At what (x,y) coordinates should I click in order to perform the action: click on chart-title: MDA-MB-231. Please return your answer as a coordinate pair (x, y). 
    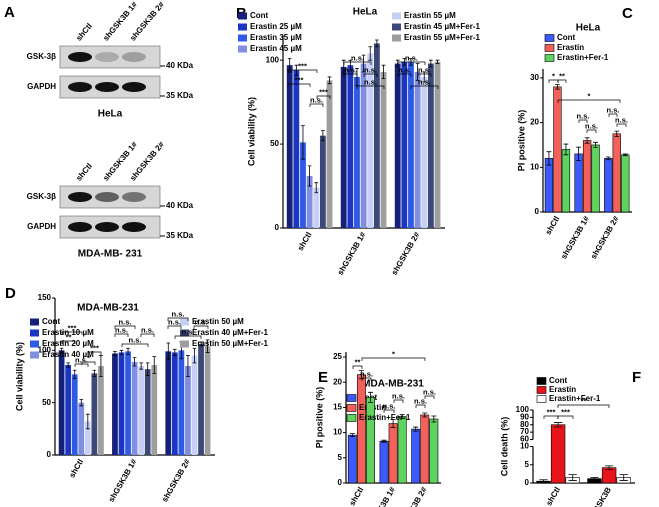
    Looking at the image, I should click on (108, 308).